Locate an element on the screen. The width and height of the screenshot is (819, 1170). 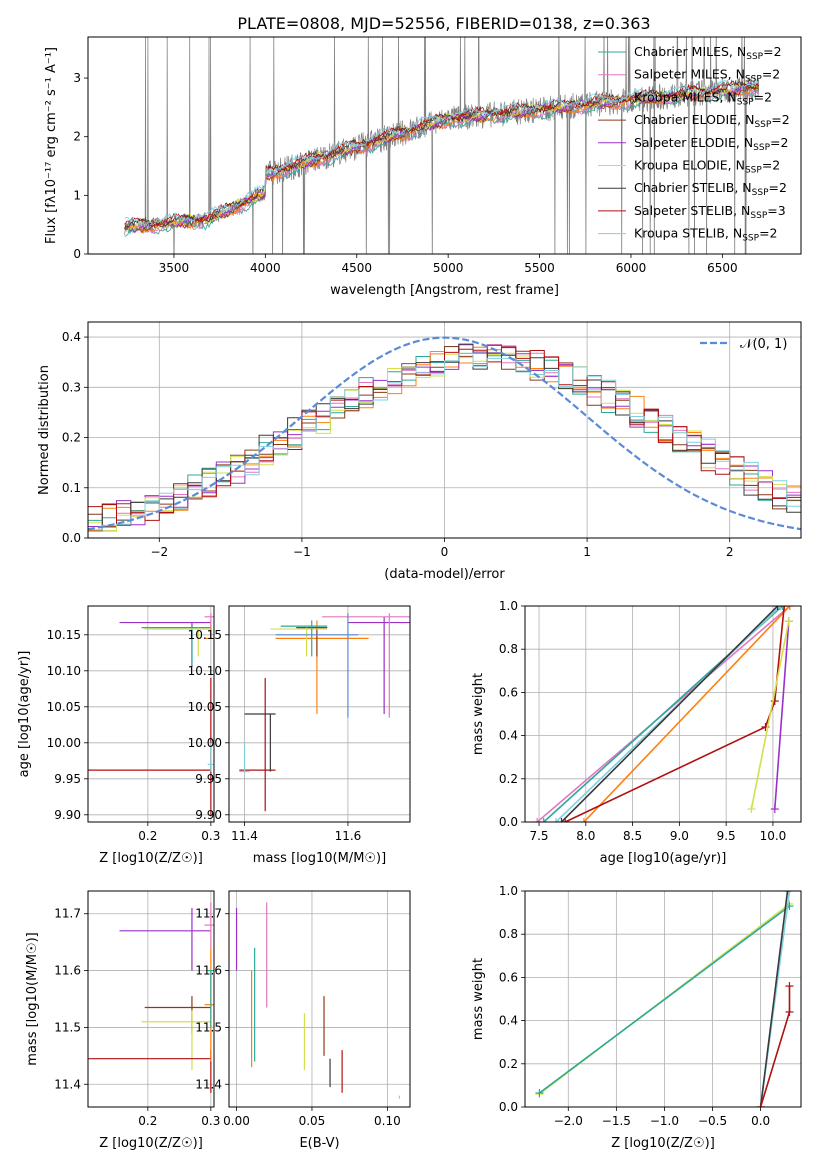
panel-7: 0.00 0.05 0.10 11.4 11.5 11.6 11.7 E(B-V) is located at coordinates (303, 1020).